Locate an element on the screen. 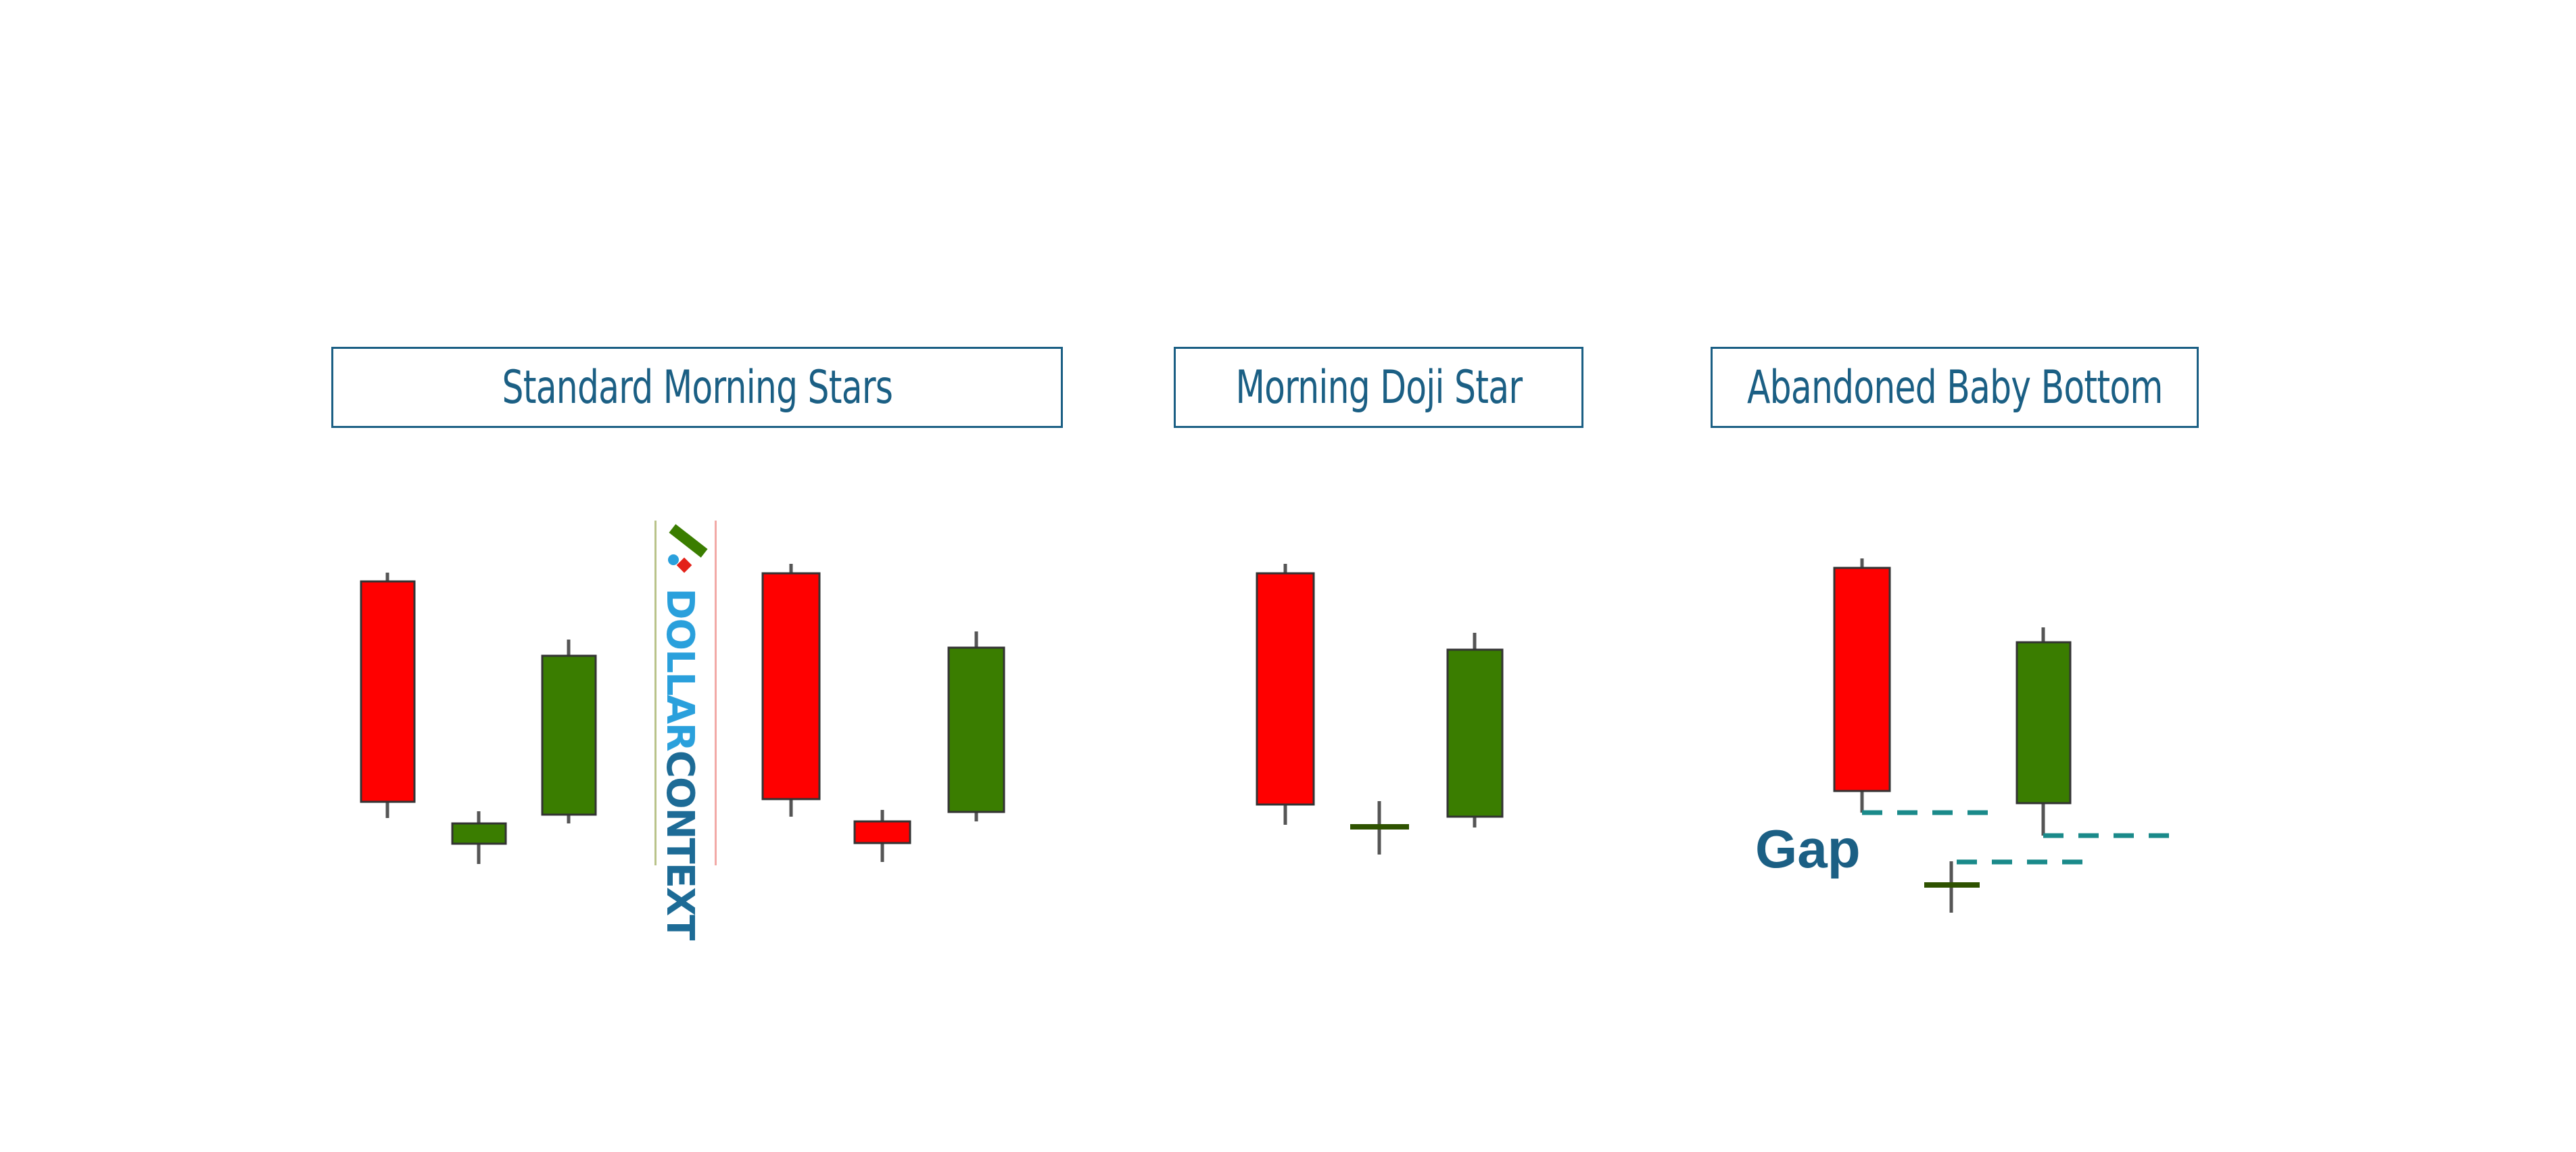 This screenshot has height=1152, width=2576. gap-label: Gap is located at coordinates (1808, 849).